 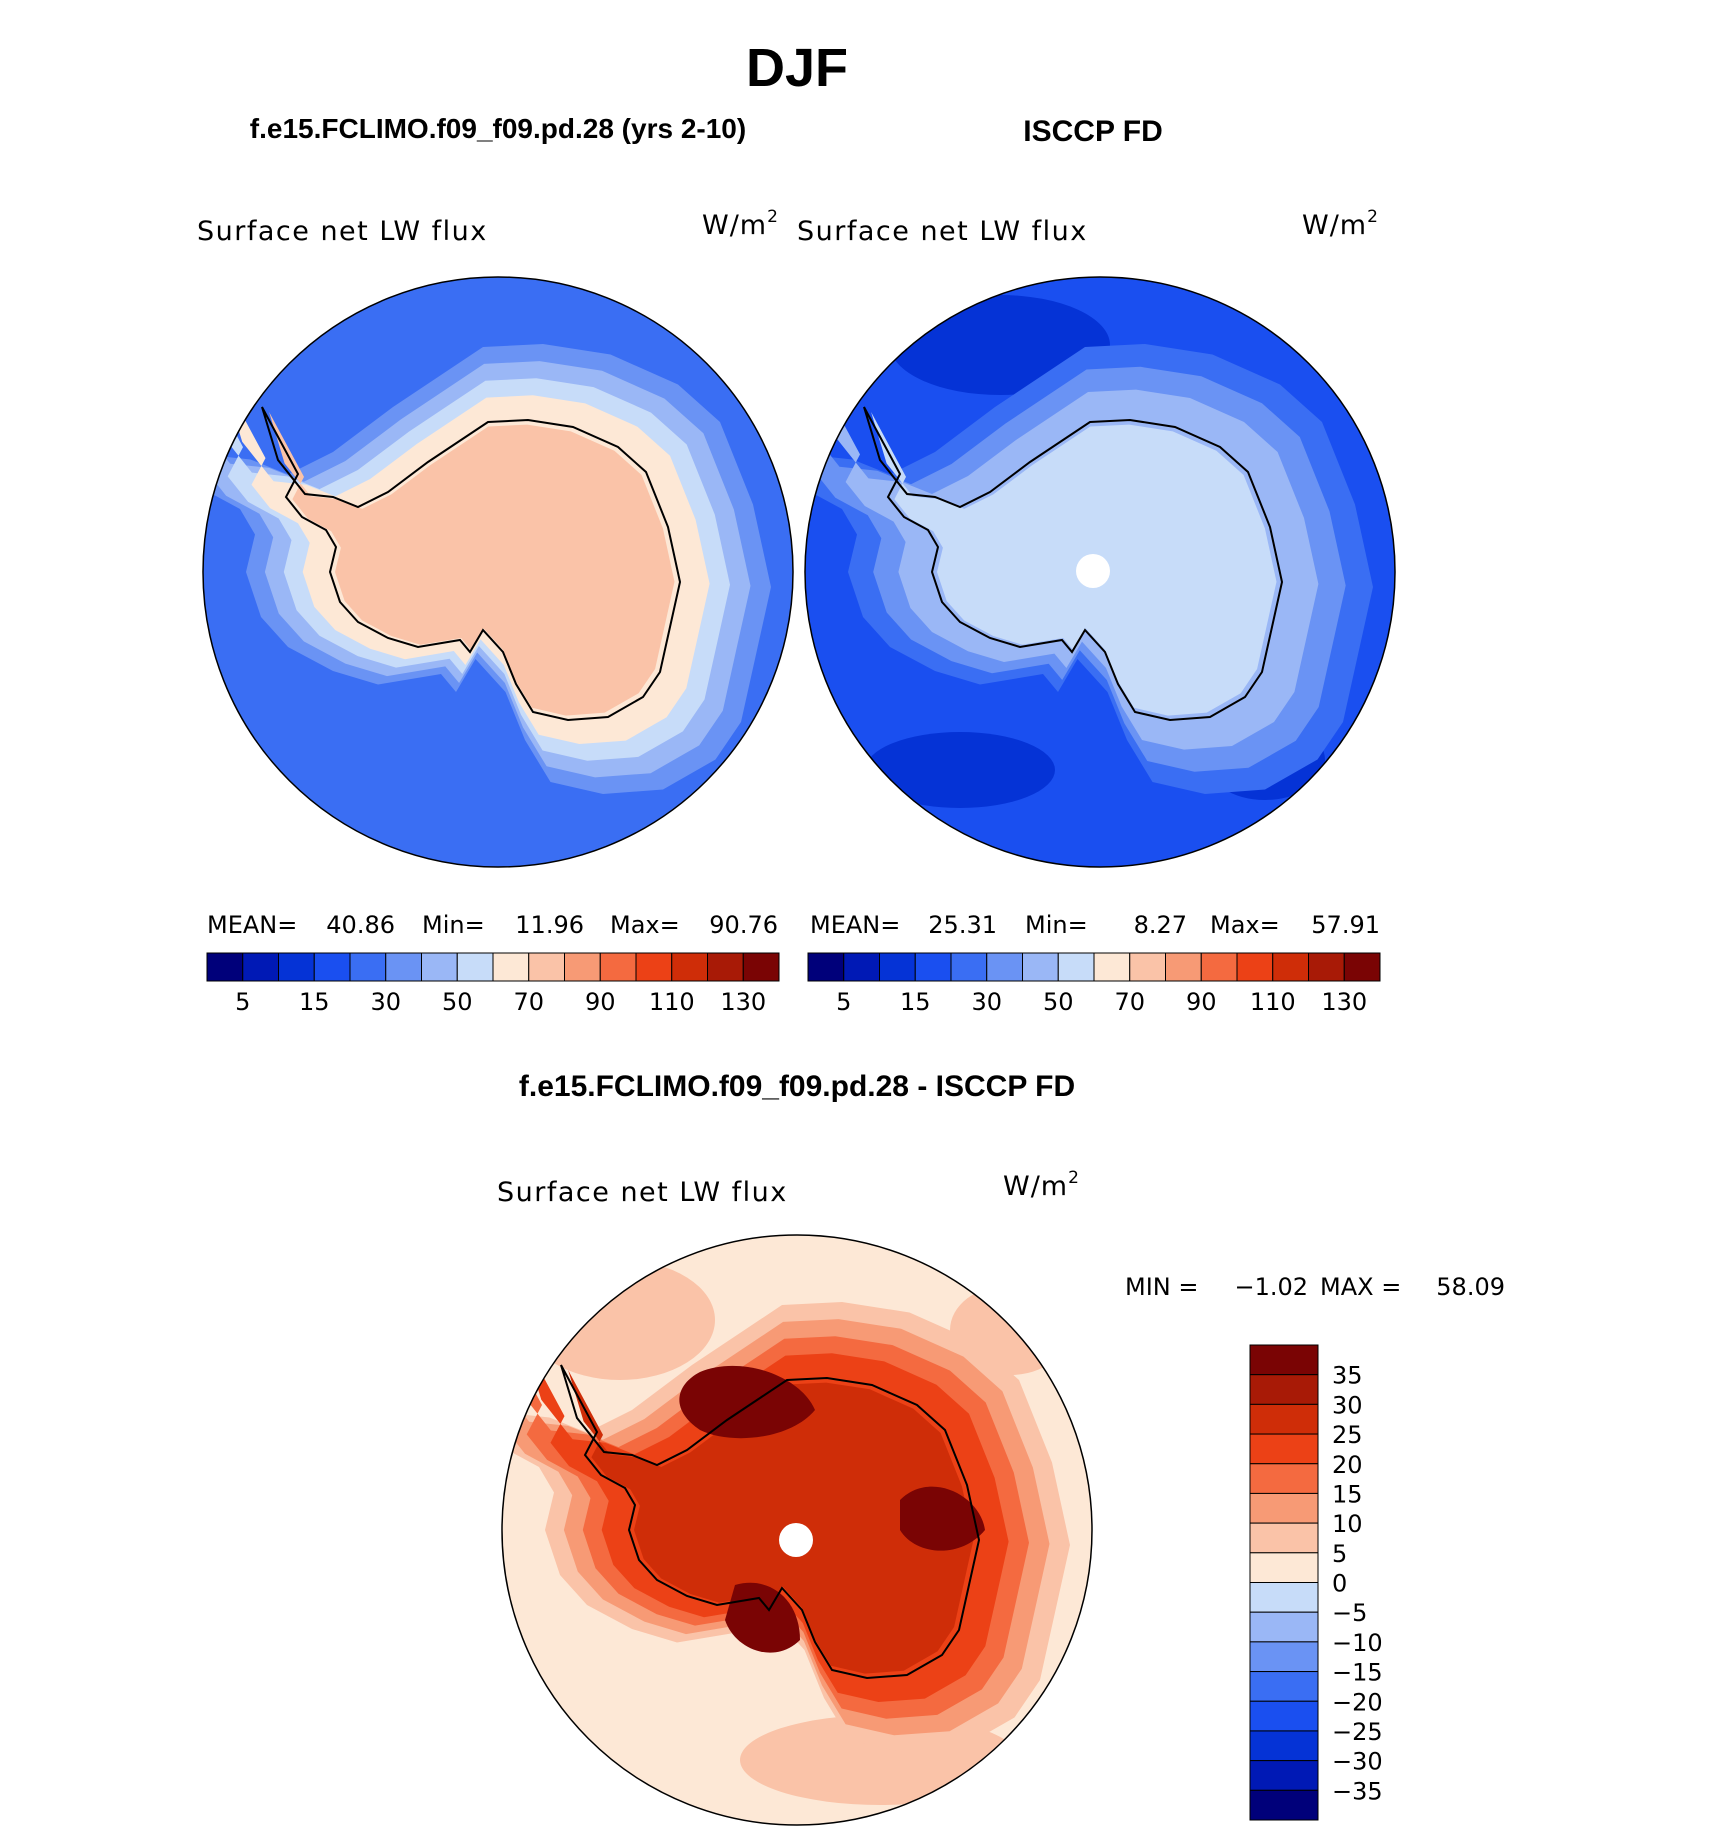 What do you see at coordinates (855, 925) in the screenshot?
I see `stats-obs-mean-label: MEAN=` at bounding box center [855, 925].